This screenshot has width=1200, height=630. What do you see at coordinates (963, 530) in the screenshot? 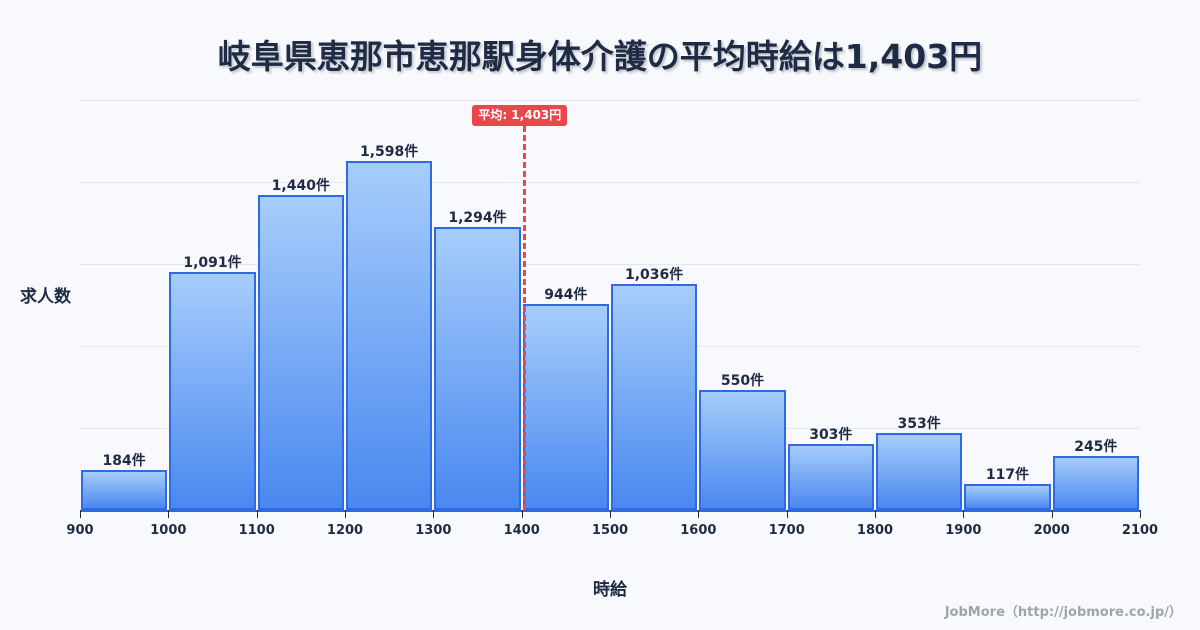
I see `x-tick-label: 1900` at bounding box center [963, 530].